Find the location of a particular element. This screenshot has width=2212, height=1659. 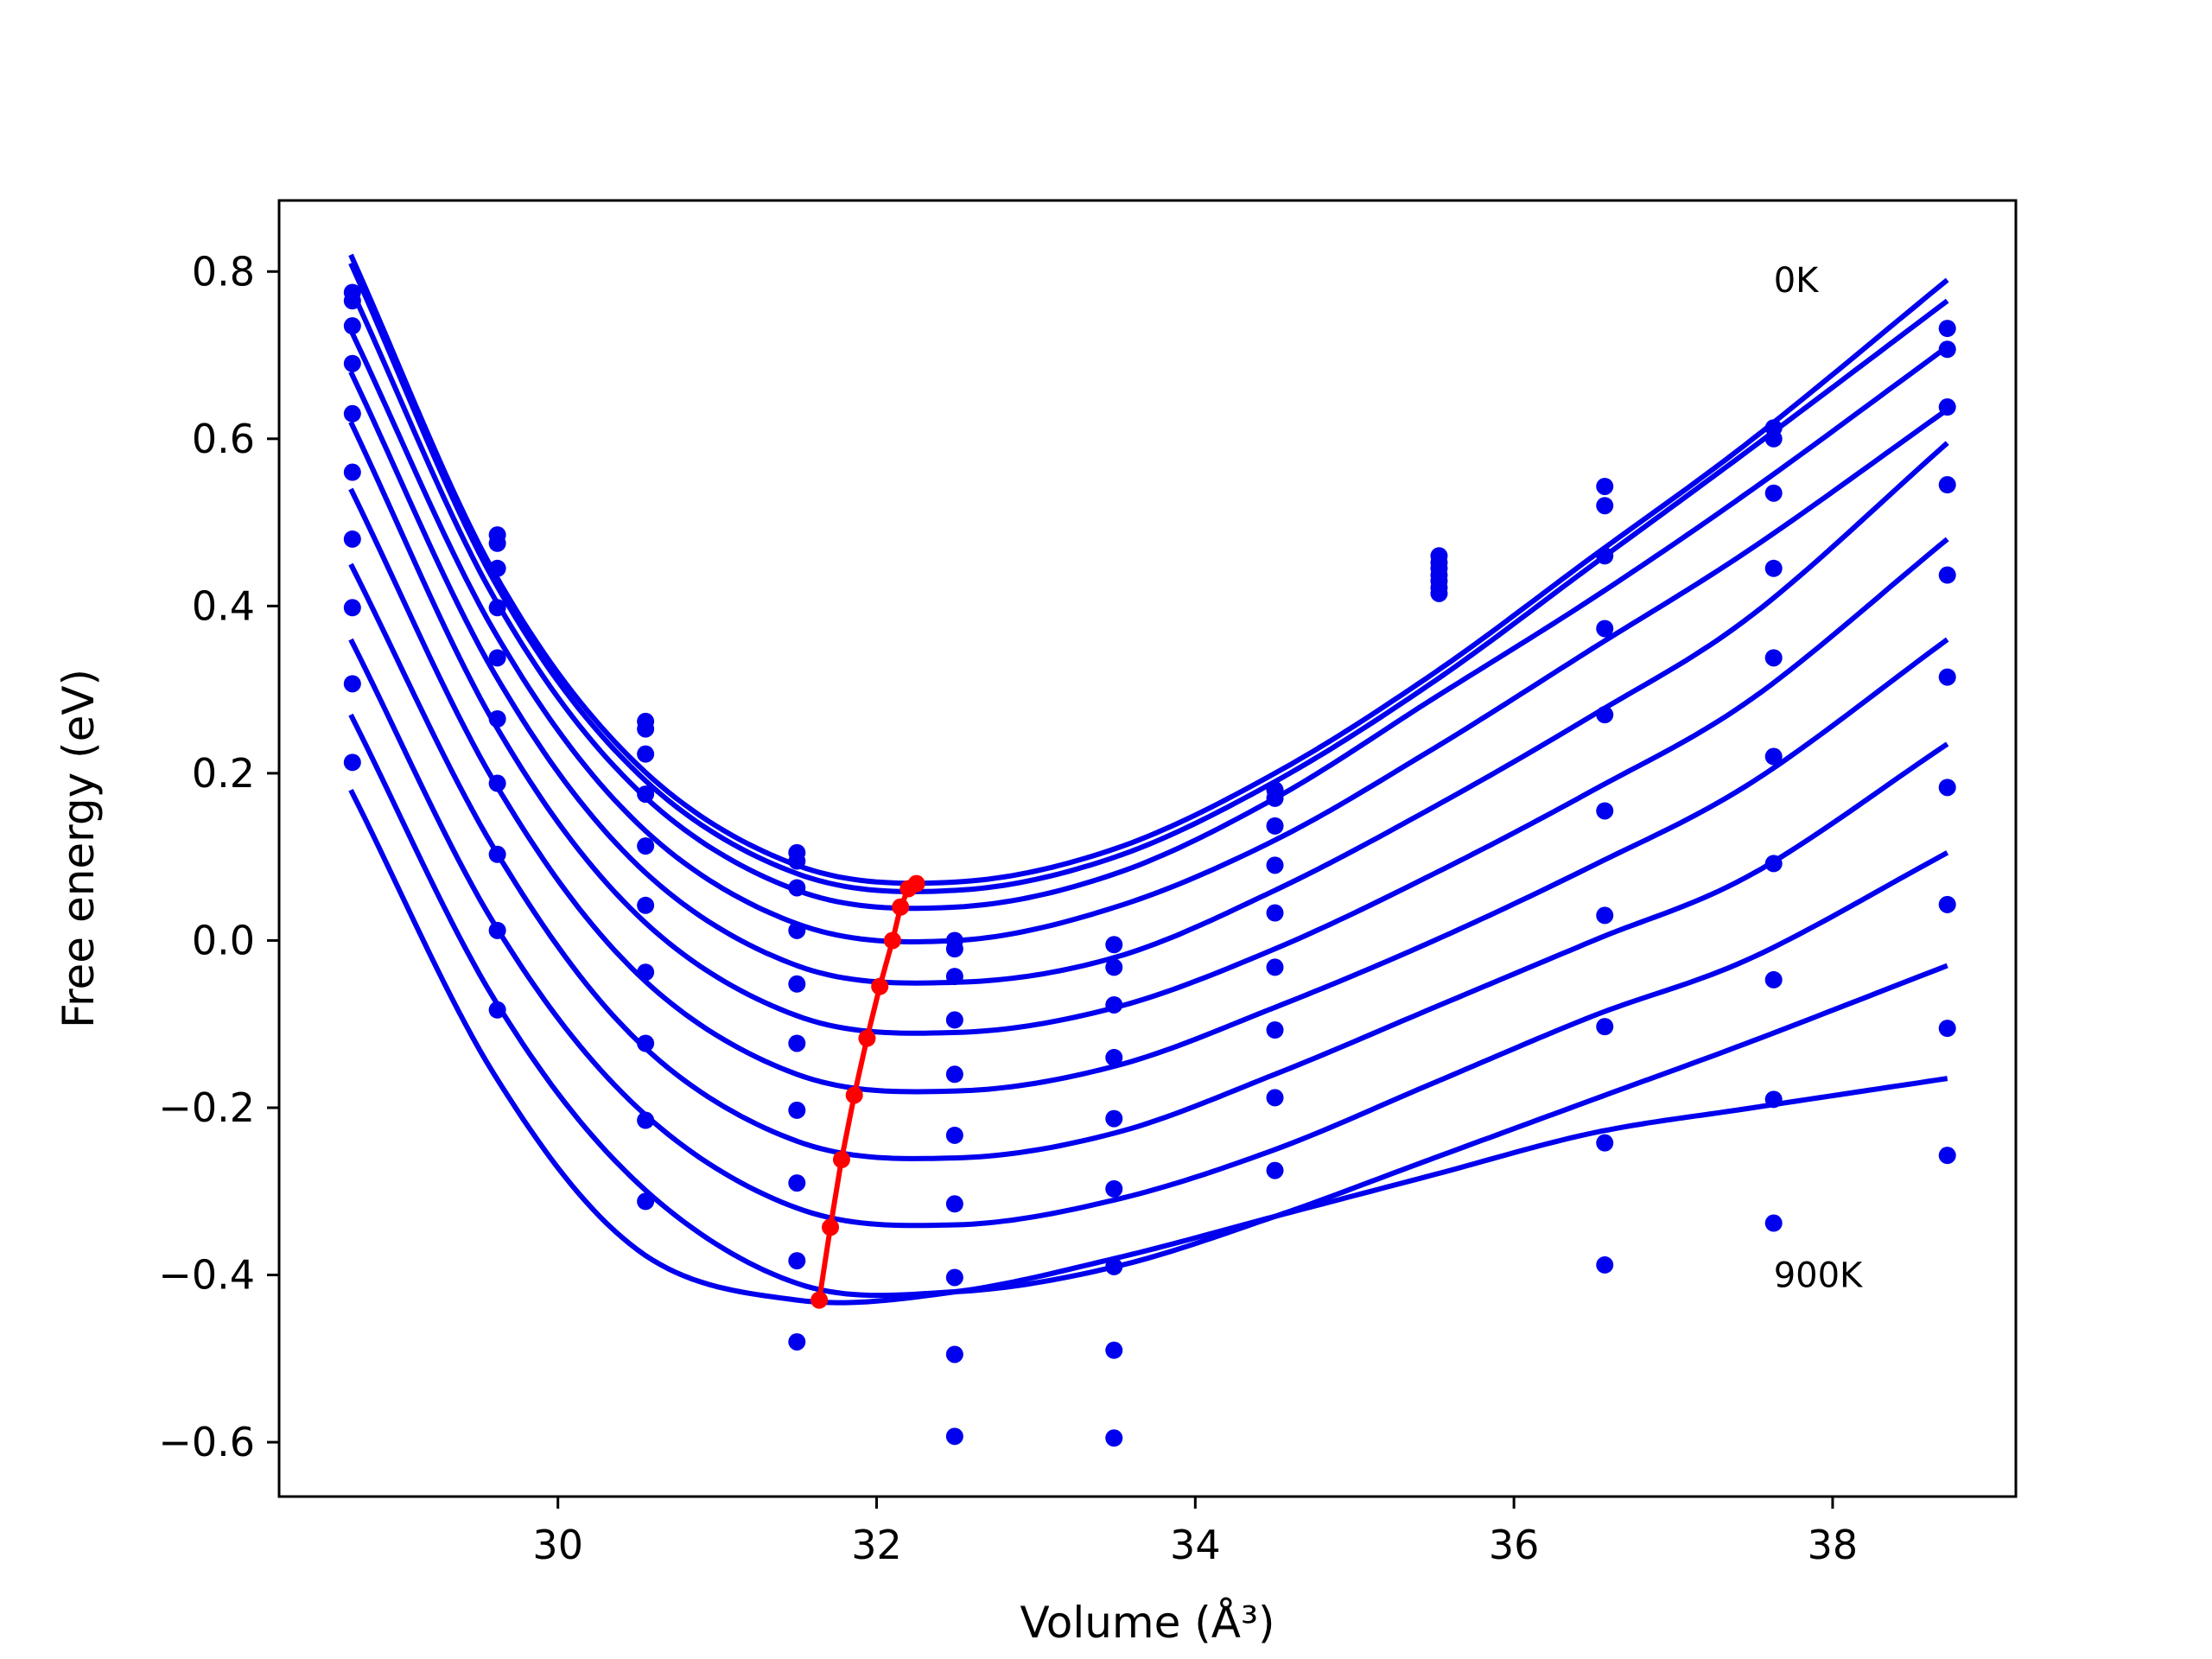

x-axis-label: Volume (Å³) is located at coordinates (1147, 1623).